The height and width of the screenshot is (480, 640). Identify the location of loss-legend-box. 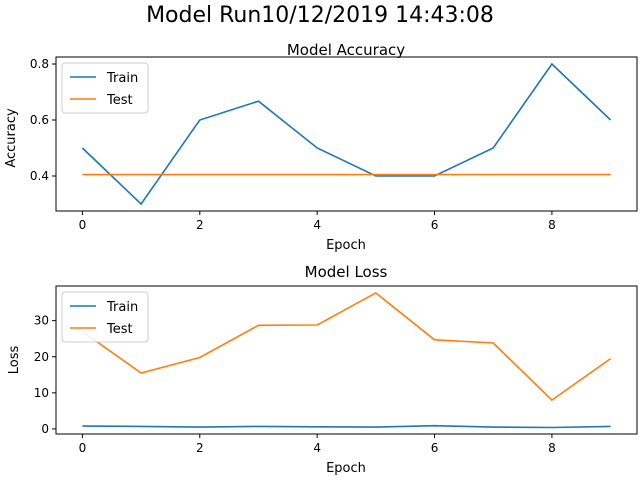
(105, 317).